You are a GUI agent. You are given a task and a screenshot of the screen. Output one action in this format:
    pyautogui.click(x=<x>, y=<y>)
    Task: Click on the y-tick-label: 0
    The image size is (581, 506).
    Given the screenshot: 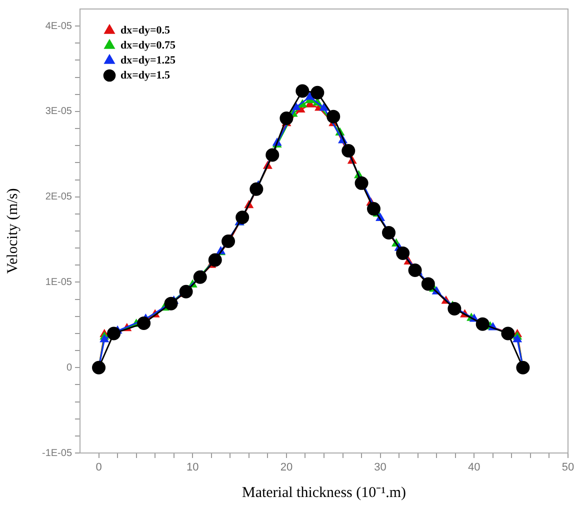 What is the action you would take?
    pyautogui.click(x=69, y=368)
    